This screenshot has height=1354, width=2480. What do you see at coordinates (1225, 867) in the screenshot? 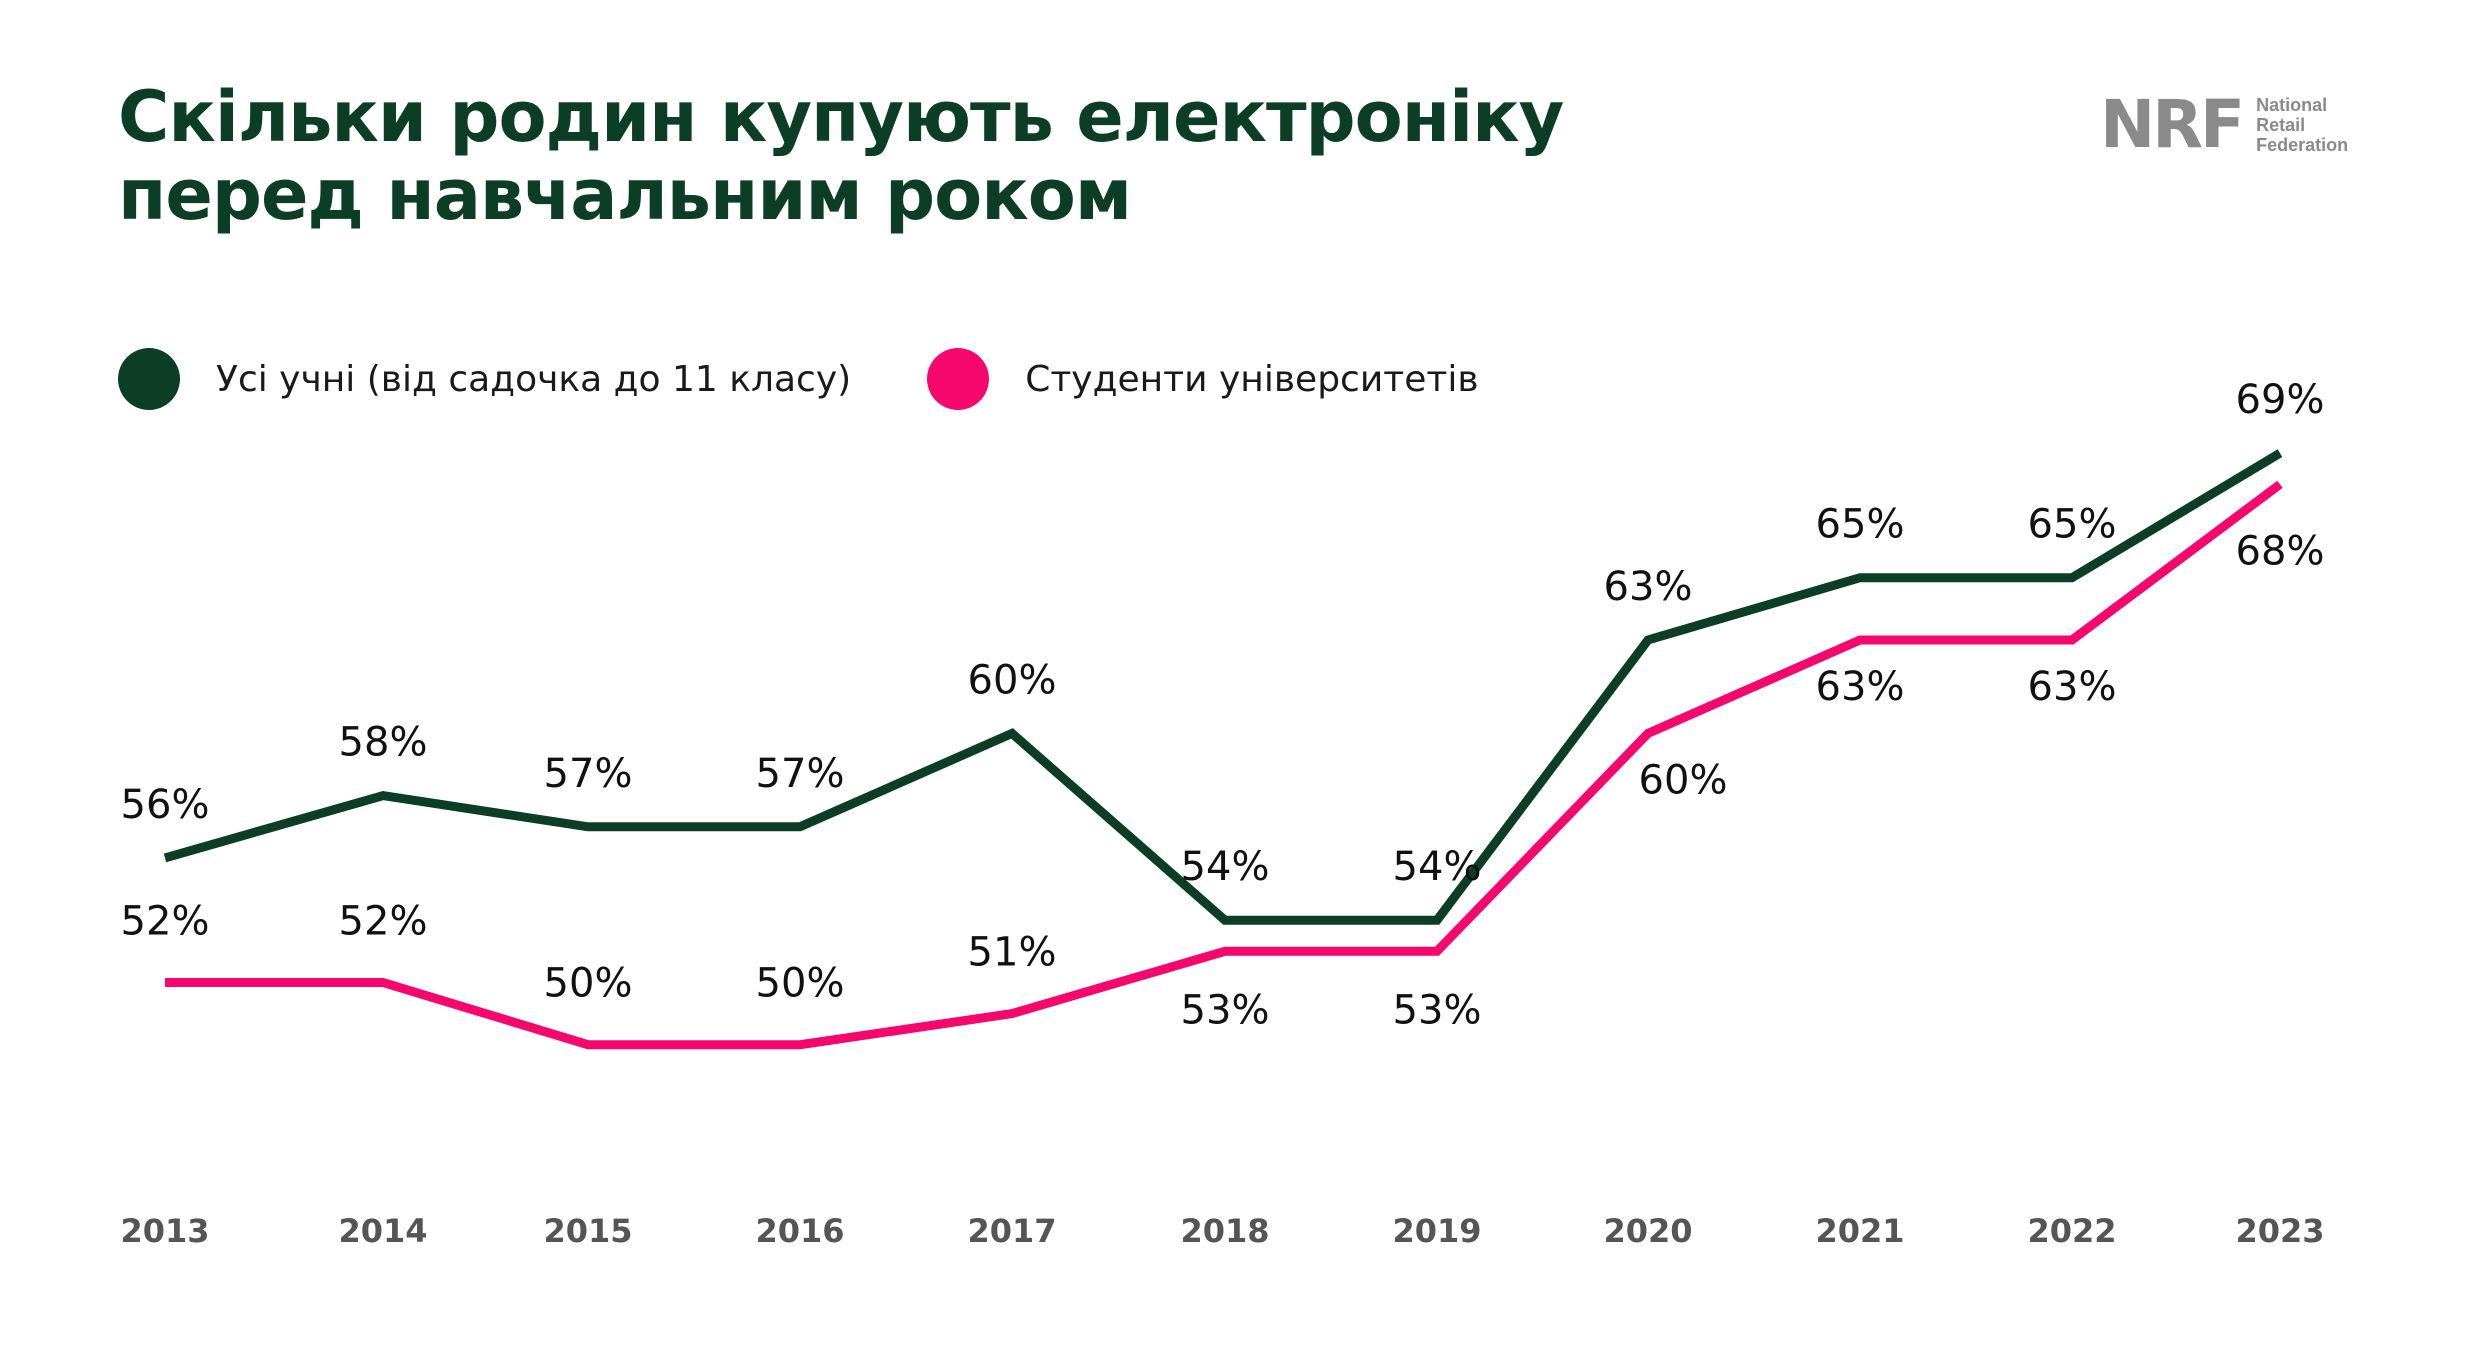
I see `data-label-k12-2018: 54%` at bounding box center [1225, 867].